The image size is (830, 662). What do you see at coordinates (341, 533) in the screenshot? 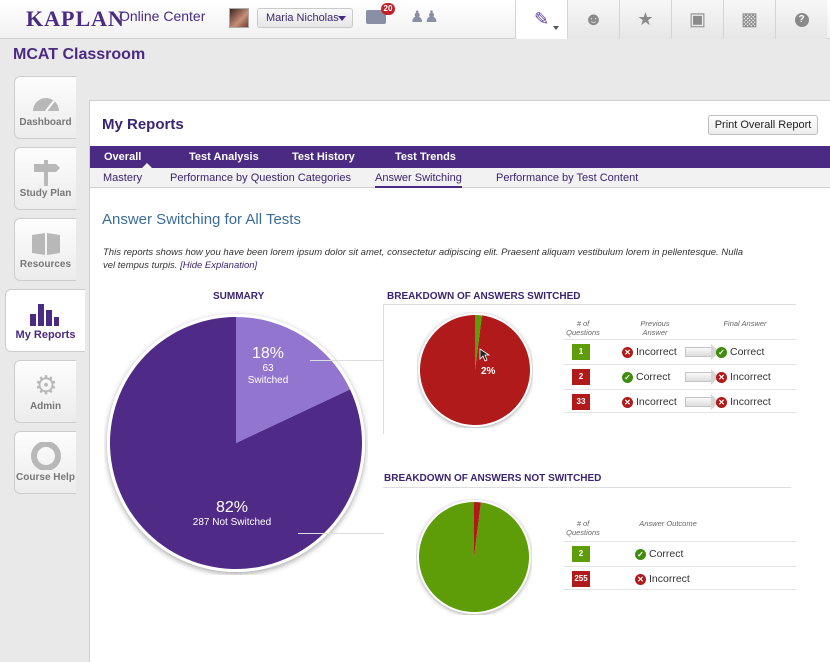
I see `leader-line-not-switched` at bounding box center [341, 533].